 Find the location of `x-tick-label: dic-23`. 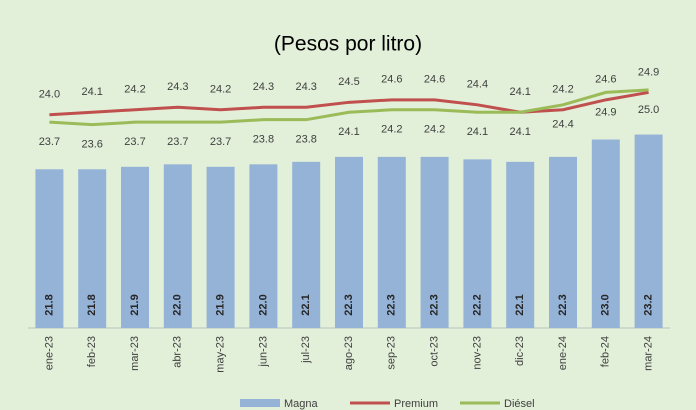

x-tick-label: dic-23 is located at coordinates (520, 351).